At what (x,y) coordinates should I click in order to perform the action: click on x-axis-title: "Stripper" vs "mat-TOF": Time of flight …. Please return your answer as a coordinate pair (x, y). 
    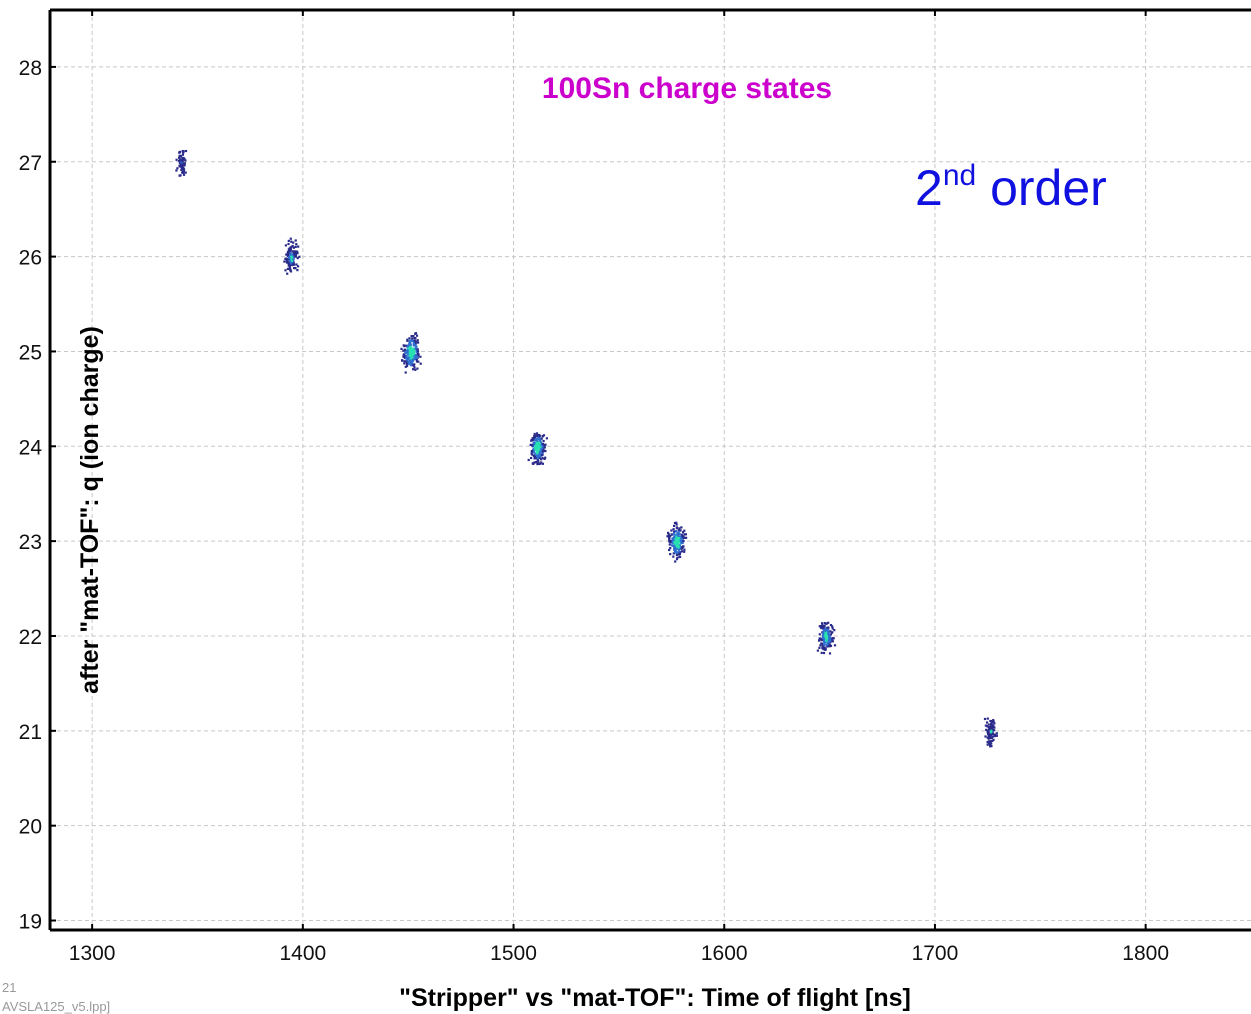
    Looking at the image, I should click on (655, 998).